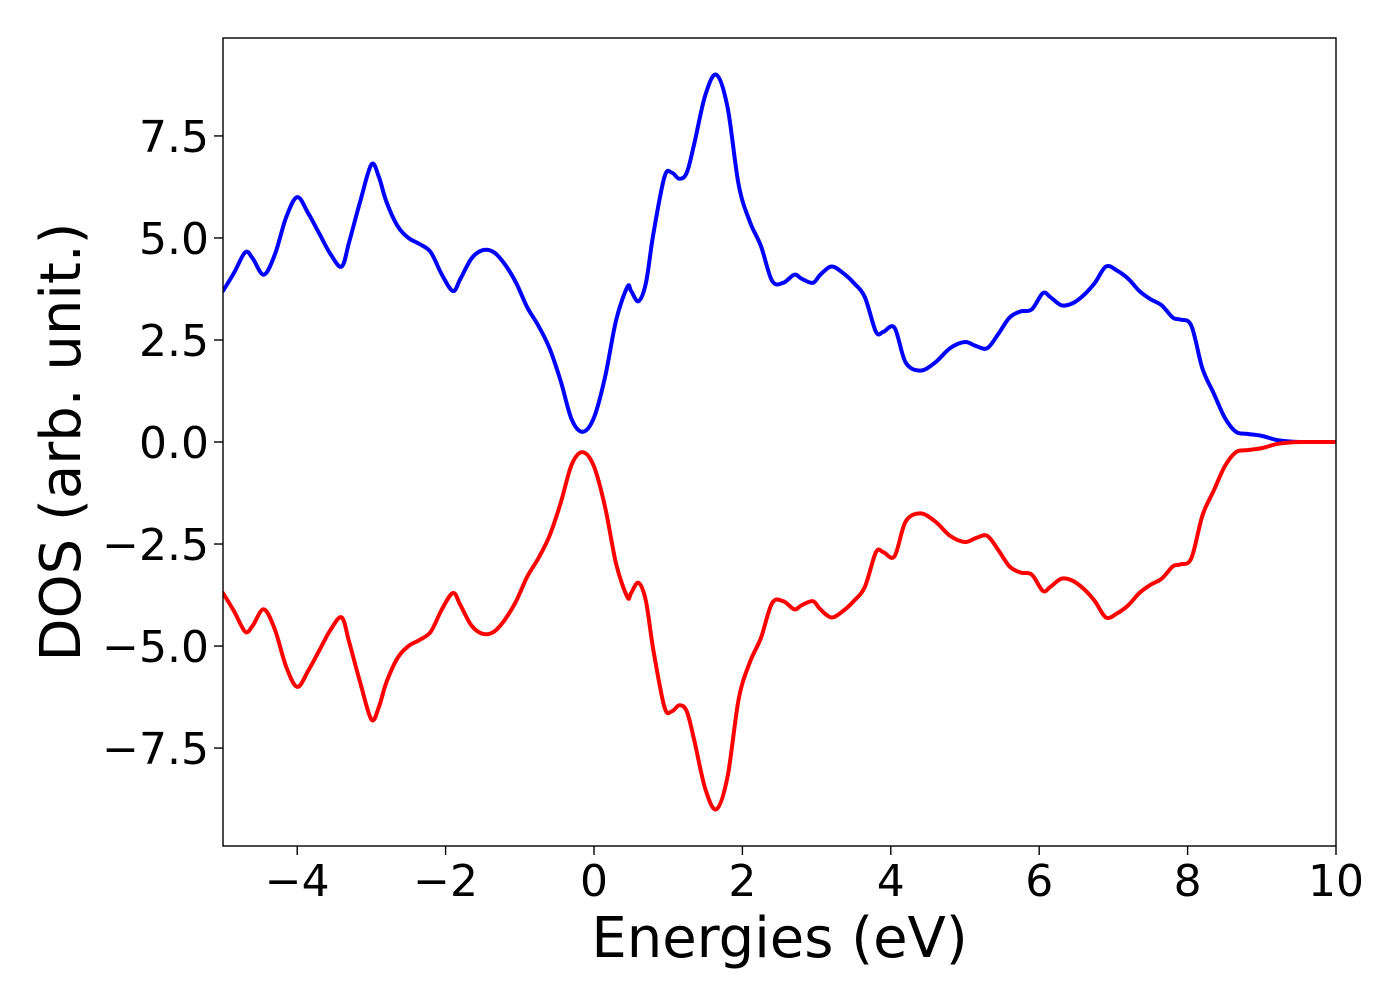  Describe the element at coordinates (814, 876) in the screenshot. I see `x-axis-ticks: −4 −2 0 2 4 6 8 10` at that location.